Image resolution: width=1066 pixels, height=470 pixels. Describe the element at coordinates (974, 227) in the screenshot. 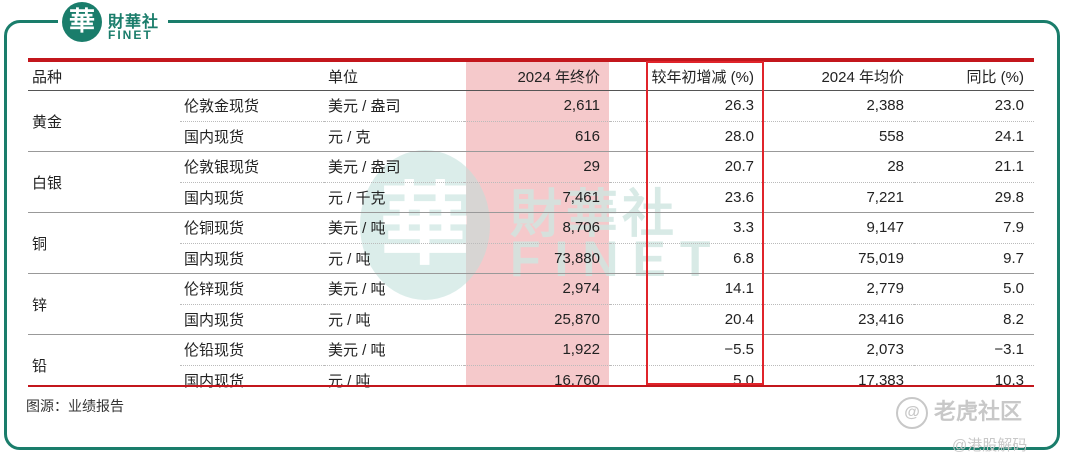

I see `yoy-cell: 7.9` at that location.